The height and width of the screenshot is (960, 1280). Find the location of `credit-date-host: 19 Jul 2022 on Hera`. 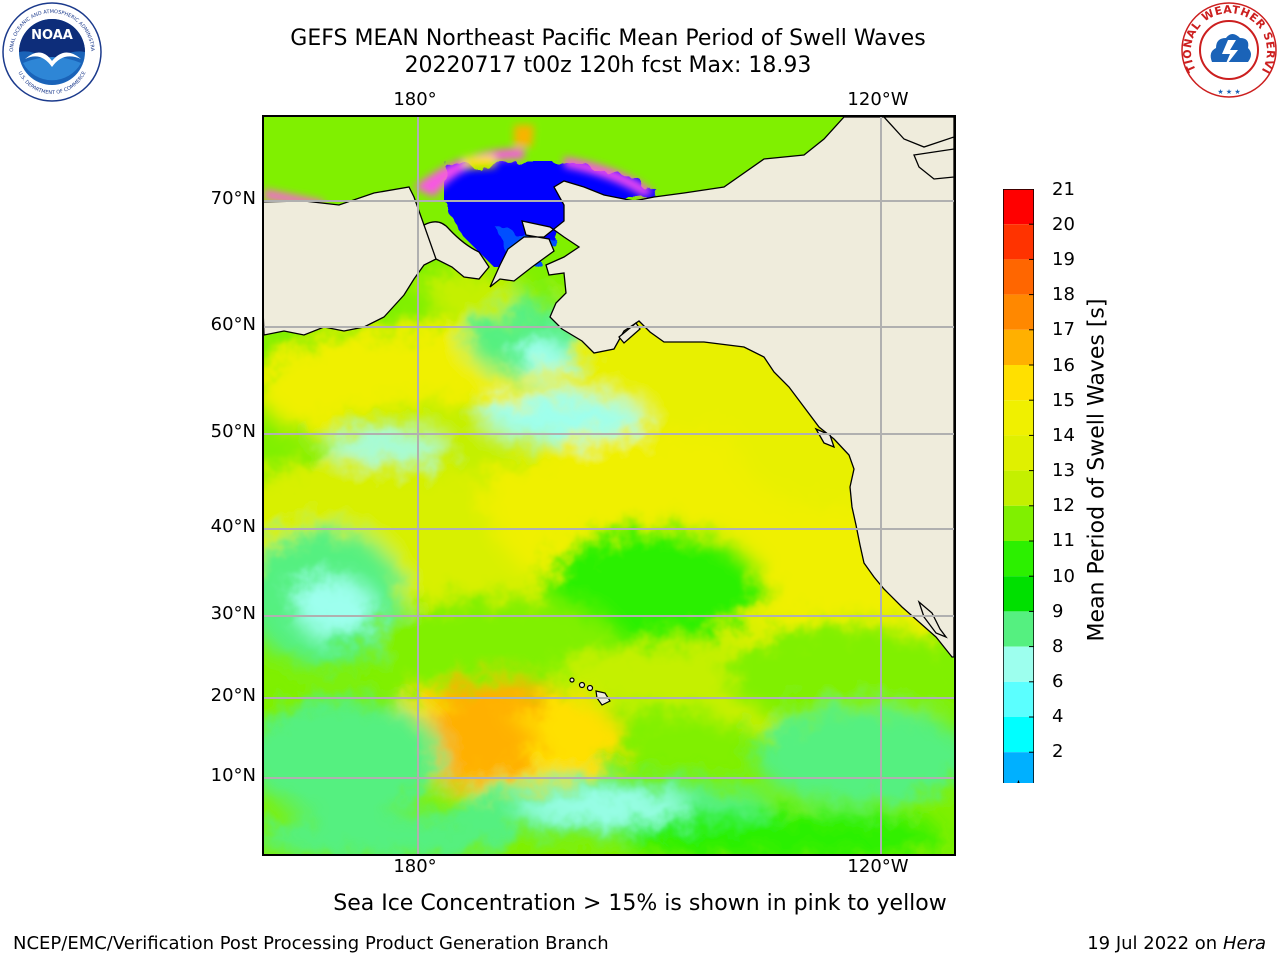

credit-date-host: 19 Jul 2022 on Hera is located at coordinates (1176, 943).